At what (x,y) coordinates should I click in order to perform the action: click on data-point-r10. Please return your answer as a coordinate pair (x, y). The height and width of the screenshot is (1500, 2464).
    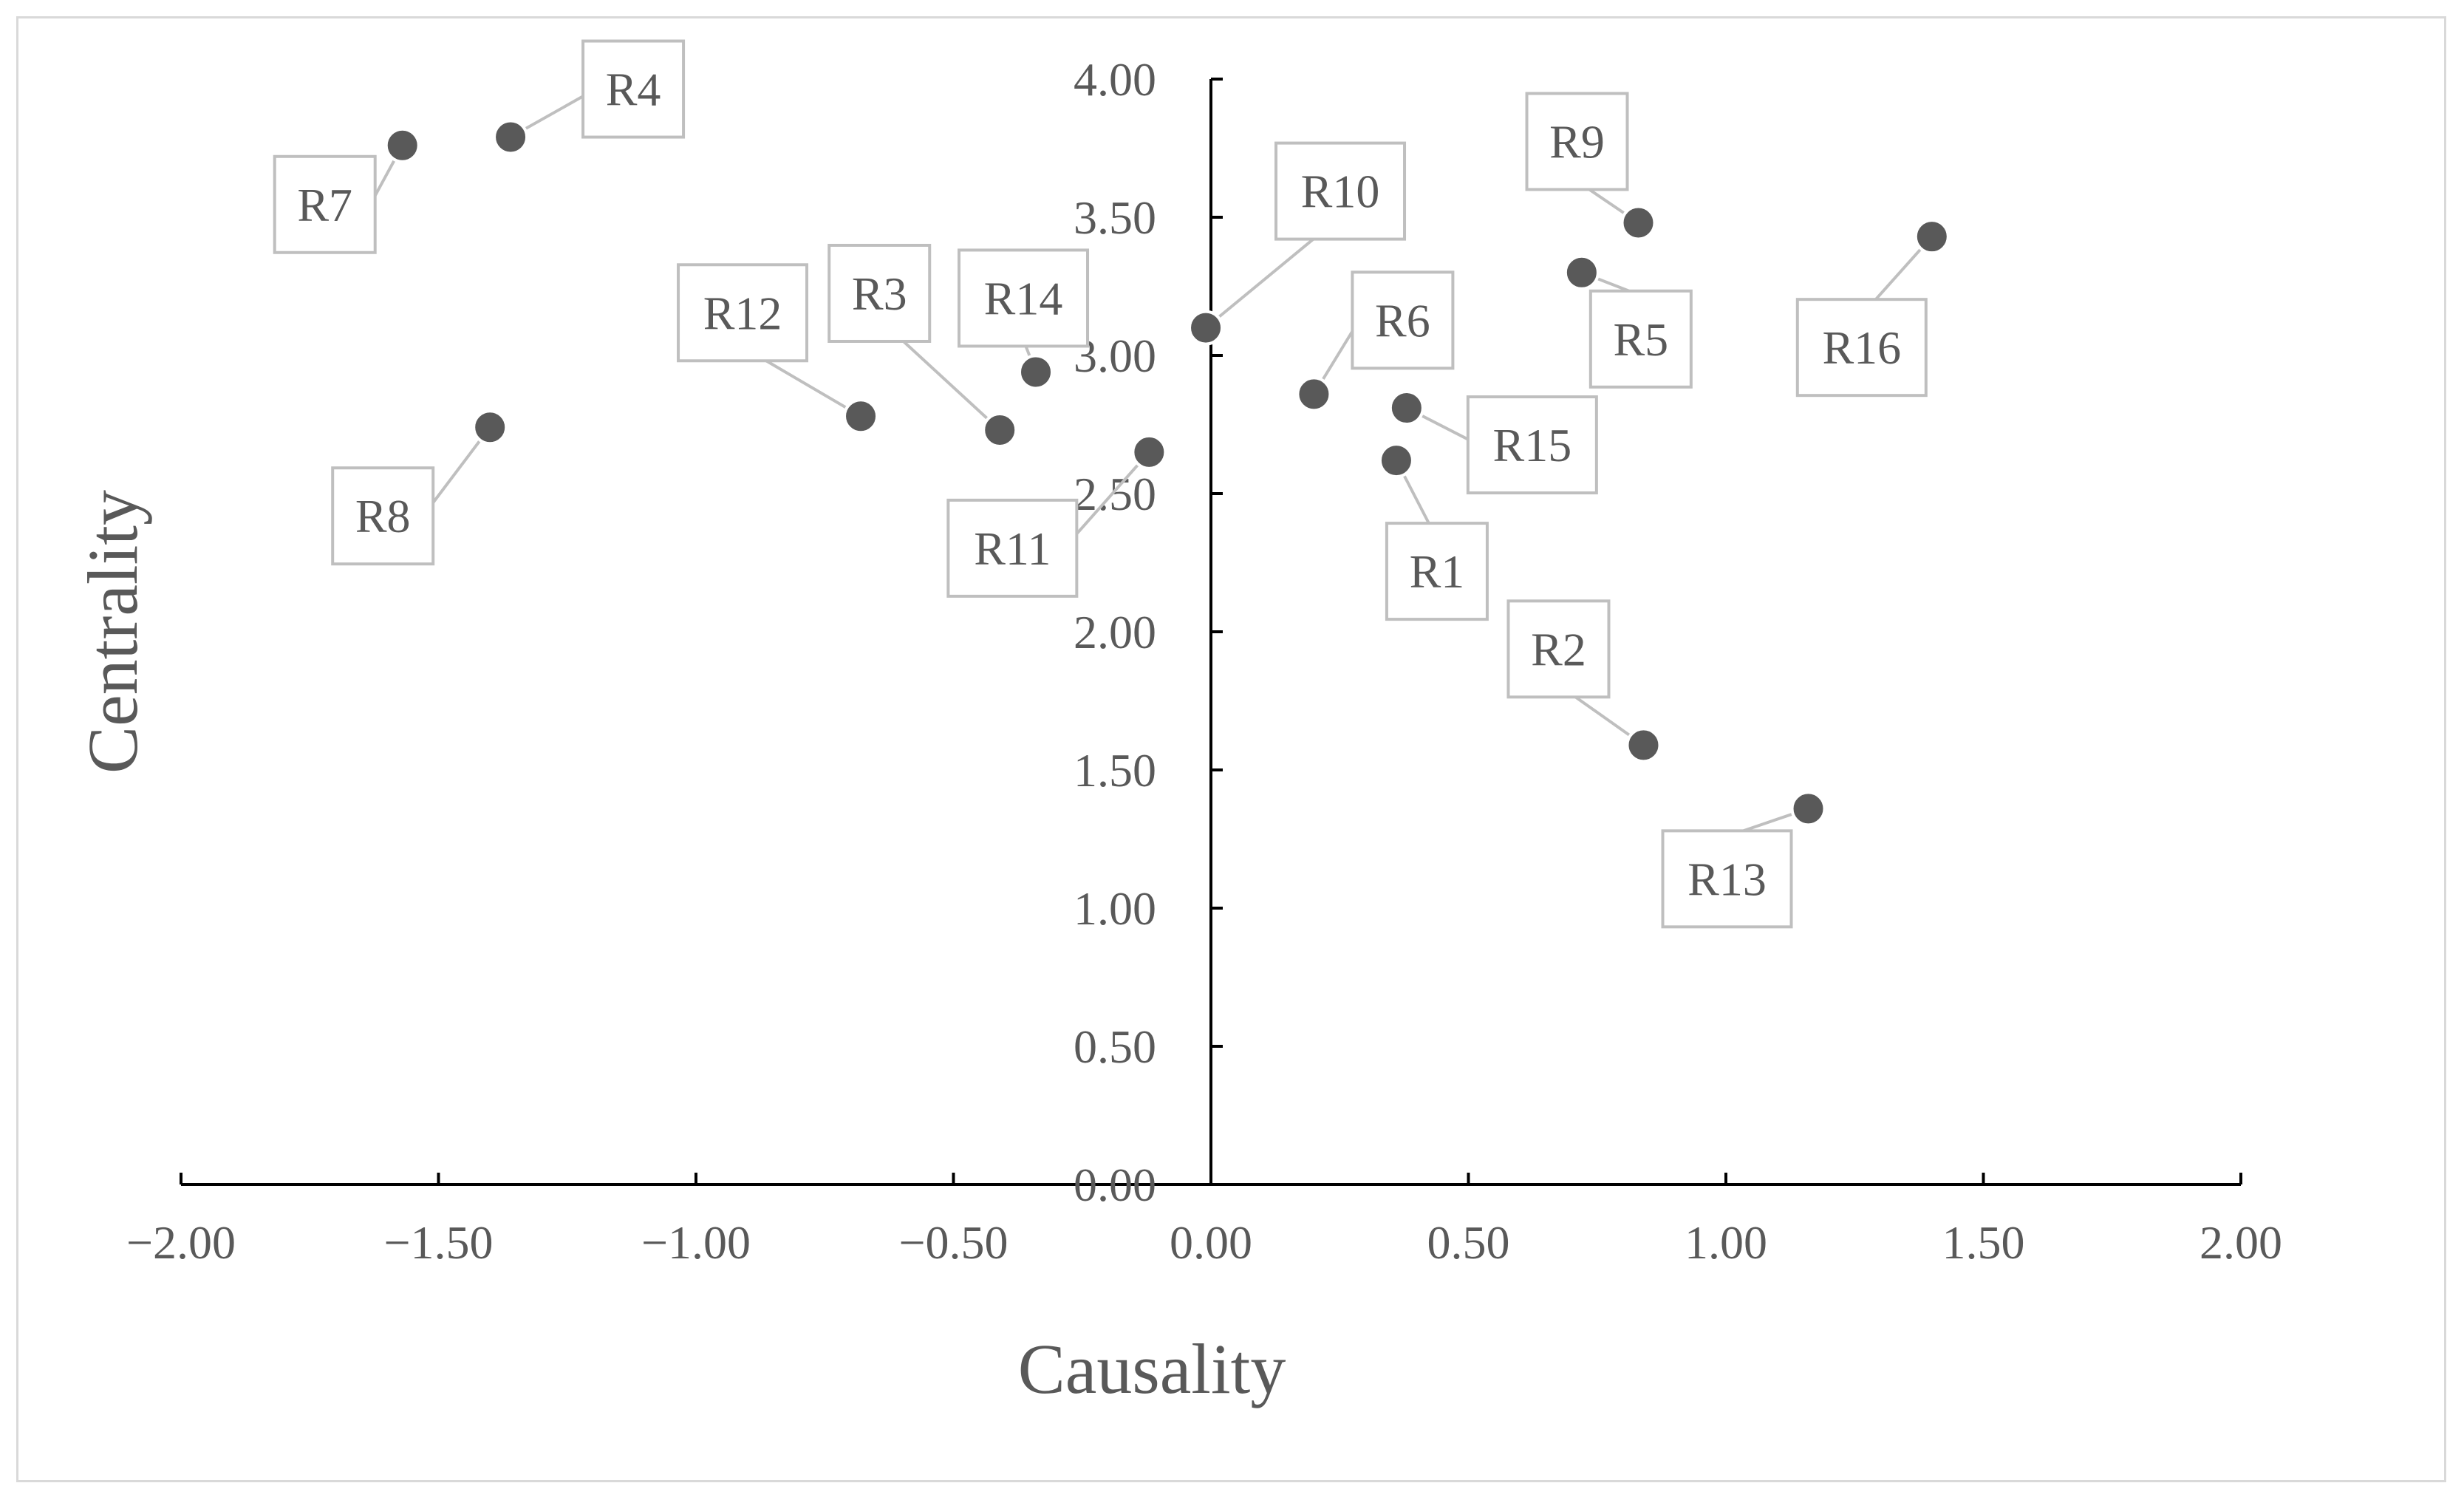
    Looking at the image, I should click on (1206, 328).